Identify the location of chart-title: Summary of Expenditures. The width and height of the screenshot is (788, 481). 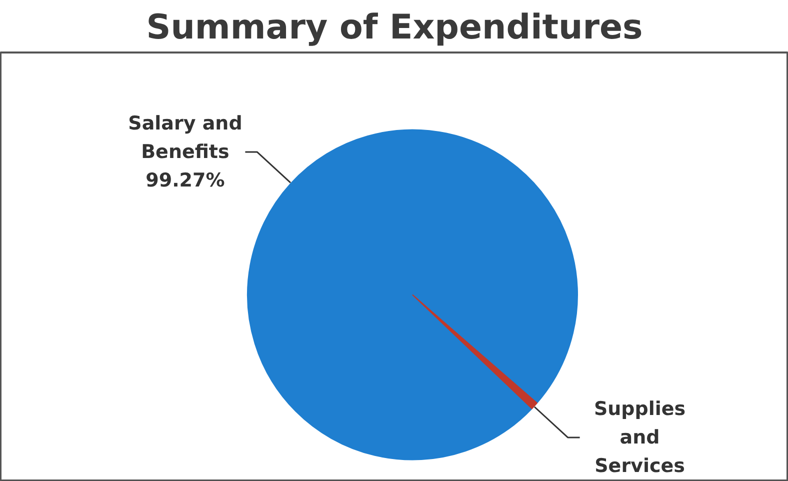
(394, 28).